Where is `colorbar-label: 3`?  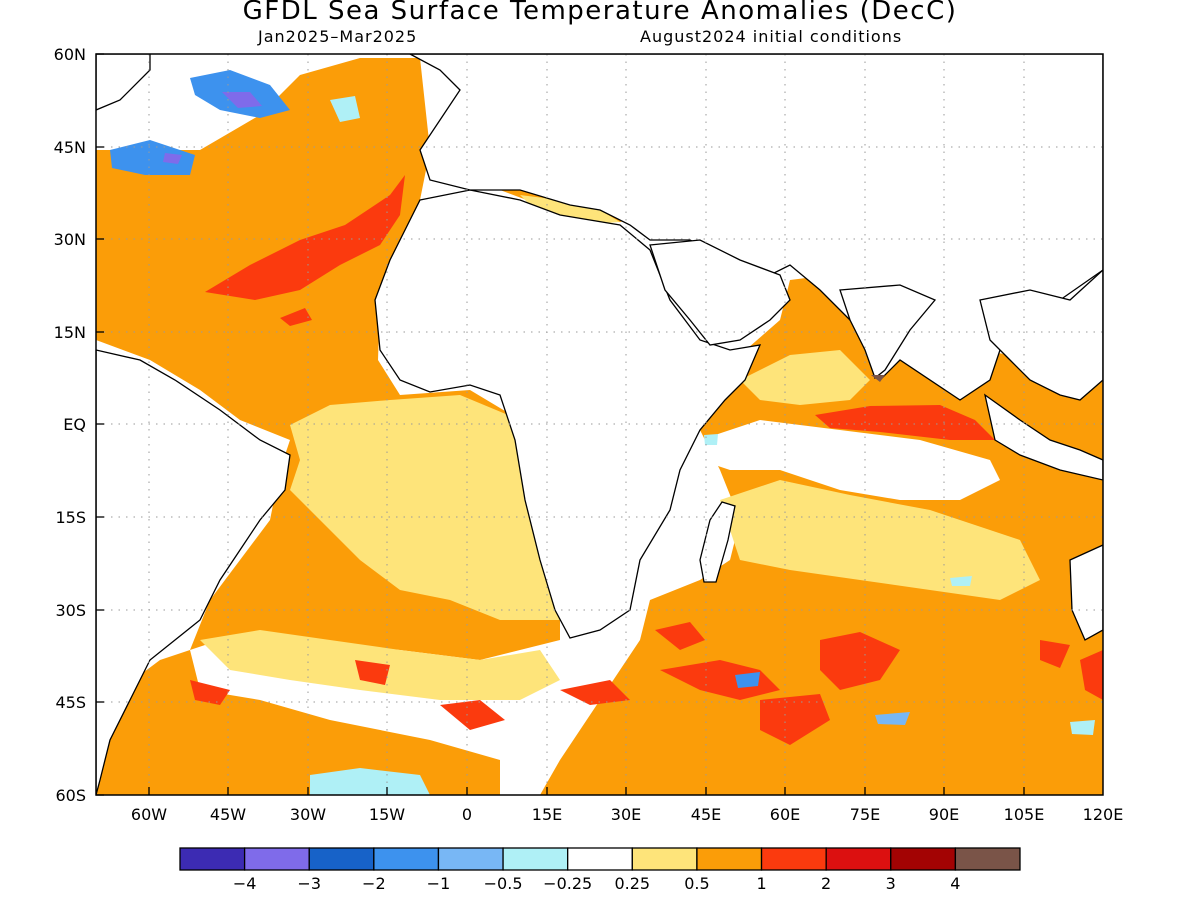 colorbar-label: 3 is located at coordinates (891, 883).